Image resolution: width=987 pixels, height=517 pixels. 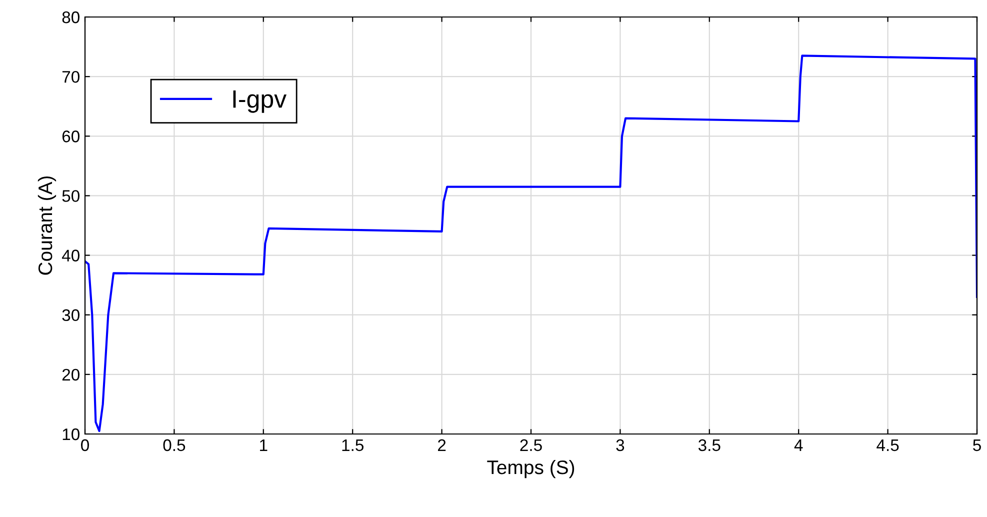 I want to click on x-tick-label: 3, so click(x=620, y=445).